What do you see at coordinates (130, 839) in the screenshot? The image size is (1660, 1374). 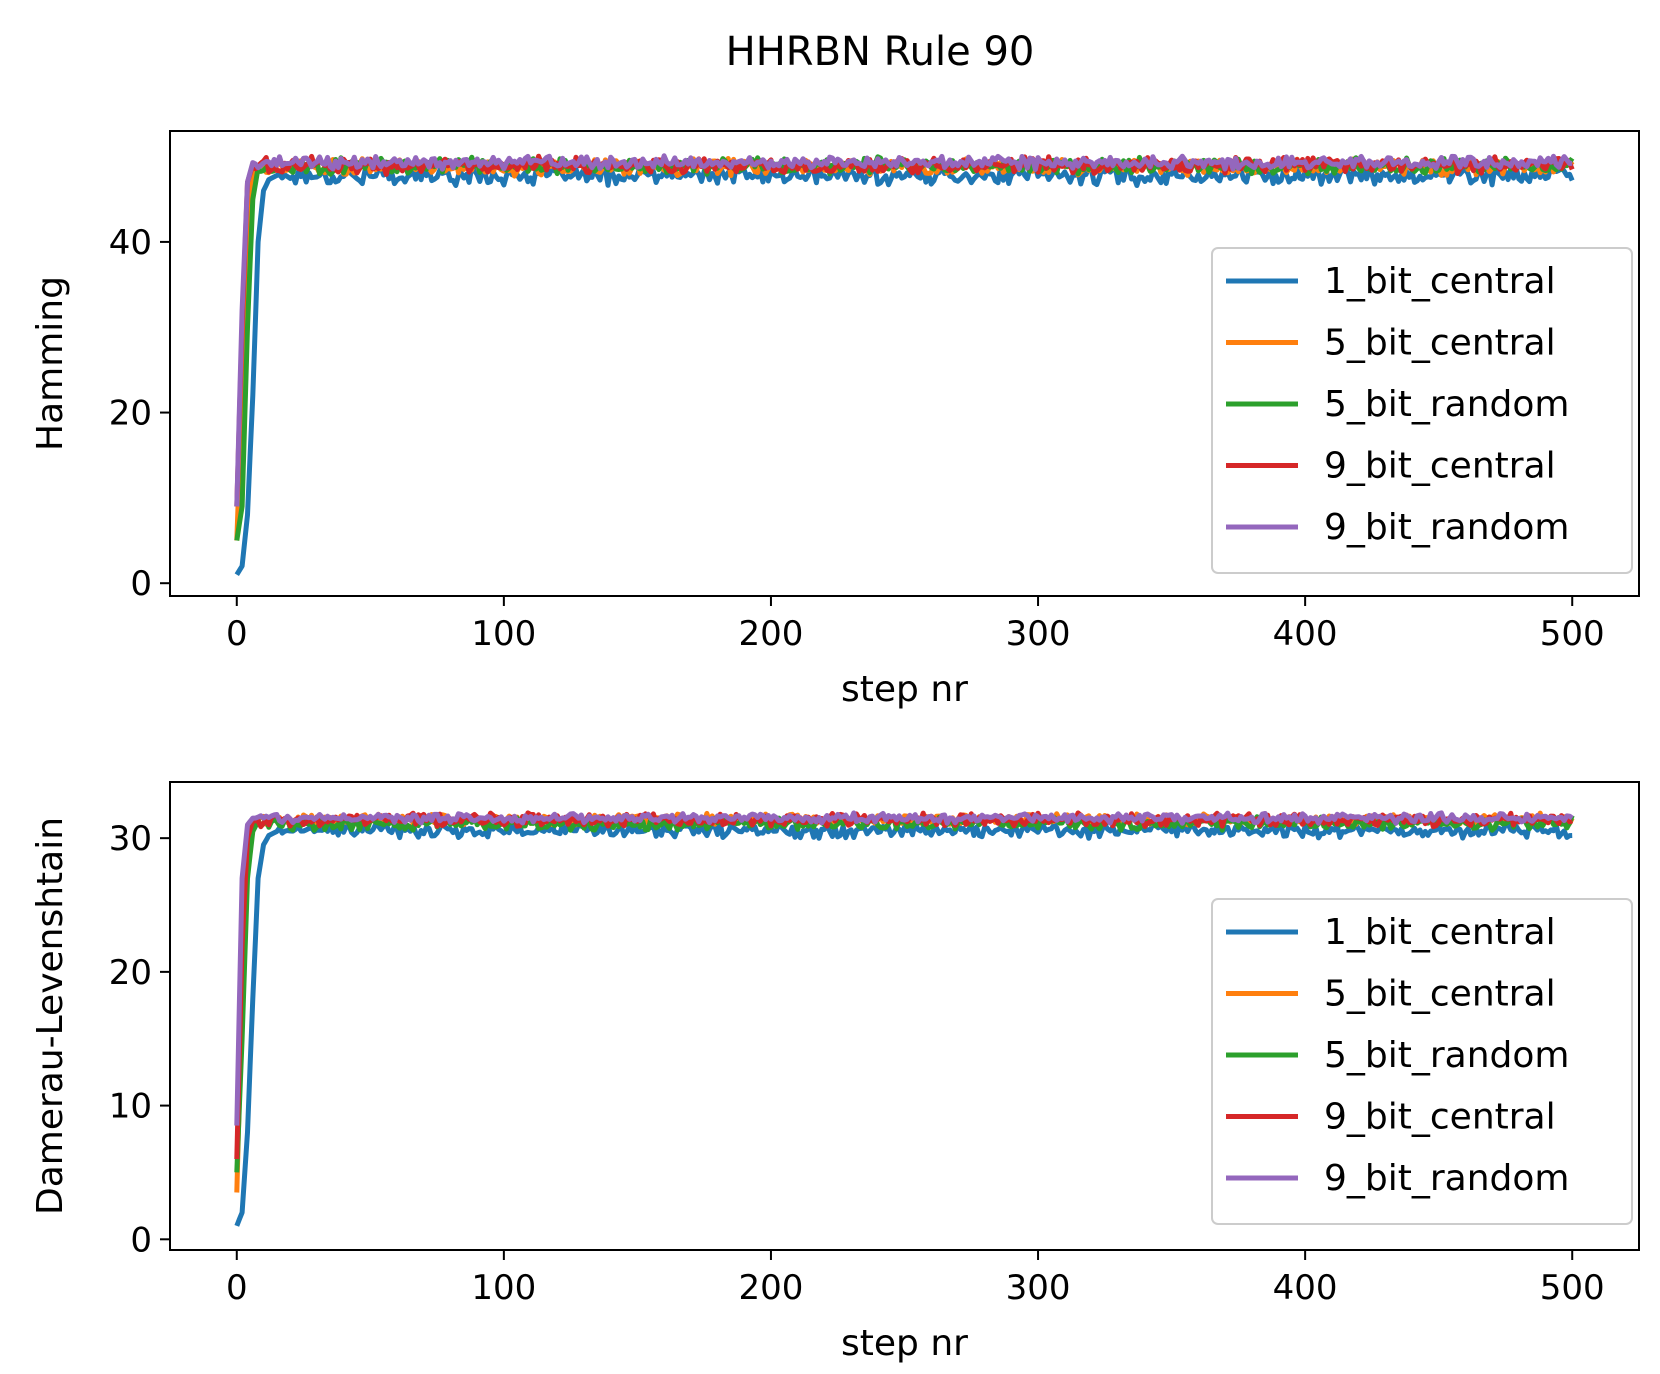 I see `y-tick-label: 30` at bounding box center [130, 839].